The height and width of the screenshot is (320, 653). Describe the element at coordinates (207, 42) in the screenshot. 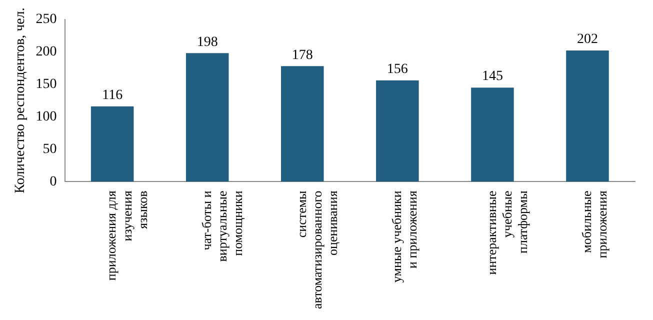

I see `data-label: 198` at that location.